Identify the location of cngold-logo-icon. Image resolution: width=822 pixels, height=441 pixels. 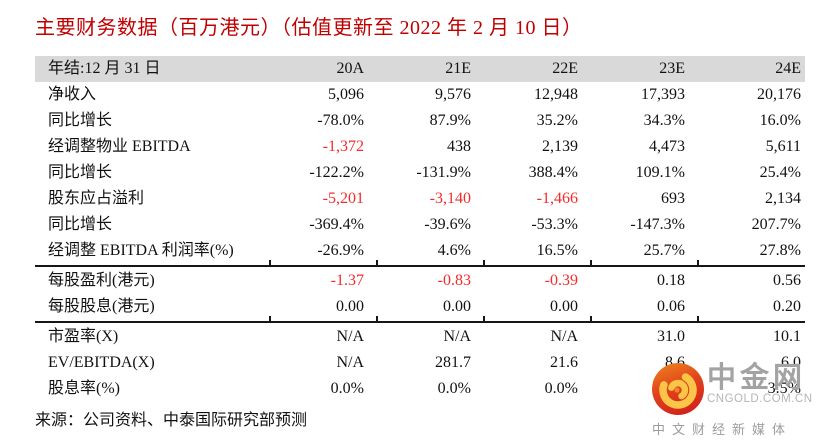
(678, 389).